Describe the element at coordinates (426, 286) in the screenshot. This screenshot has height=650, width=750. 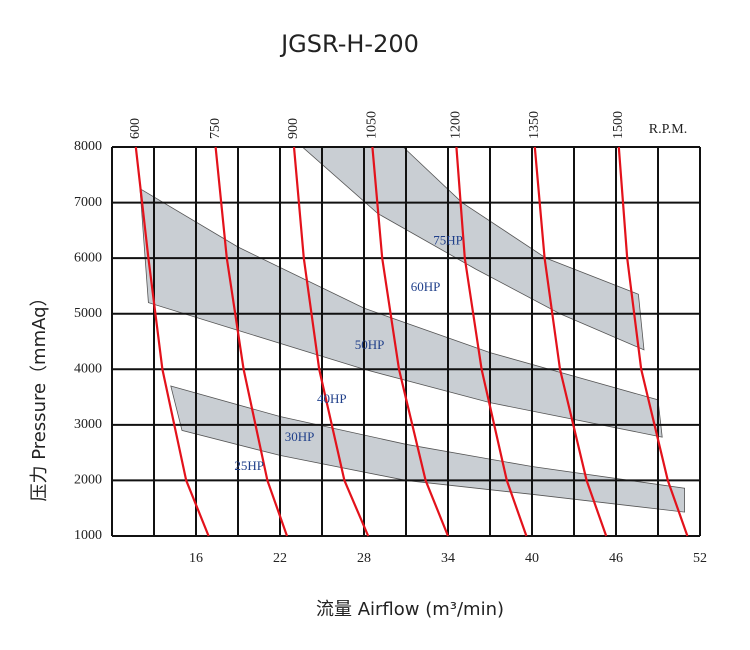
I see `hp-label: 60HP` at that location.